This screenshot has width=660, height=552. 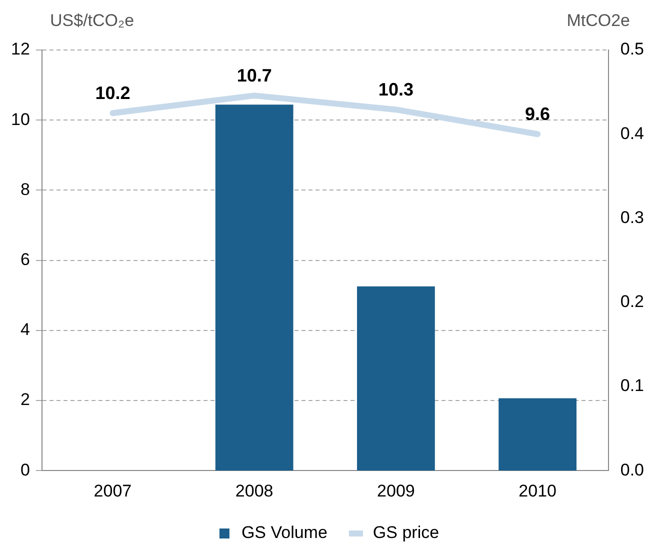 I want to click on y-tick-label: 10, so click(x=20, y=119).